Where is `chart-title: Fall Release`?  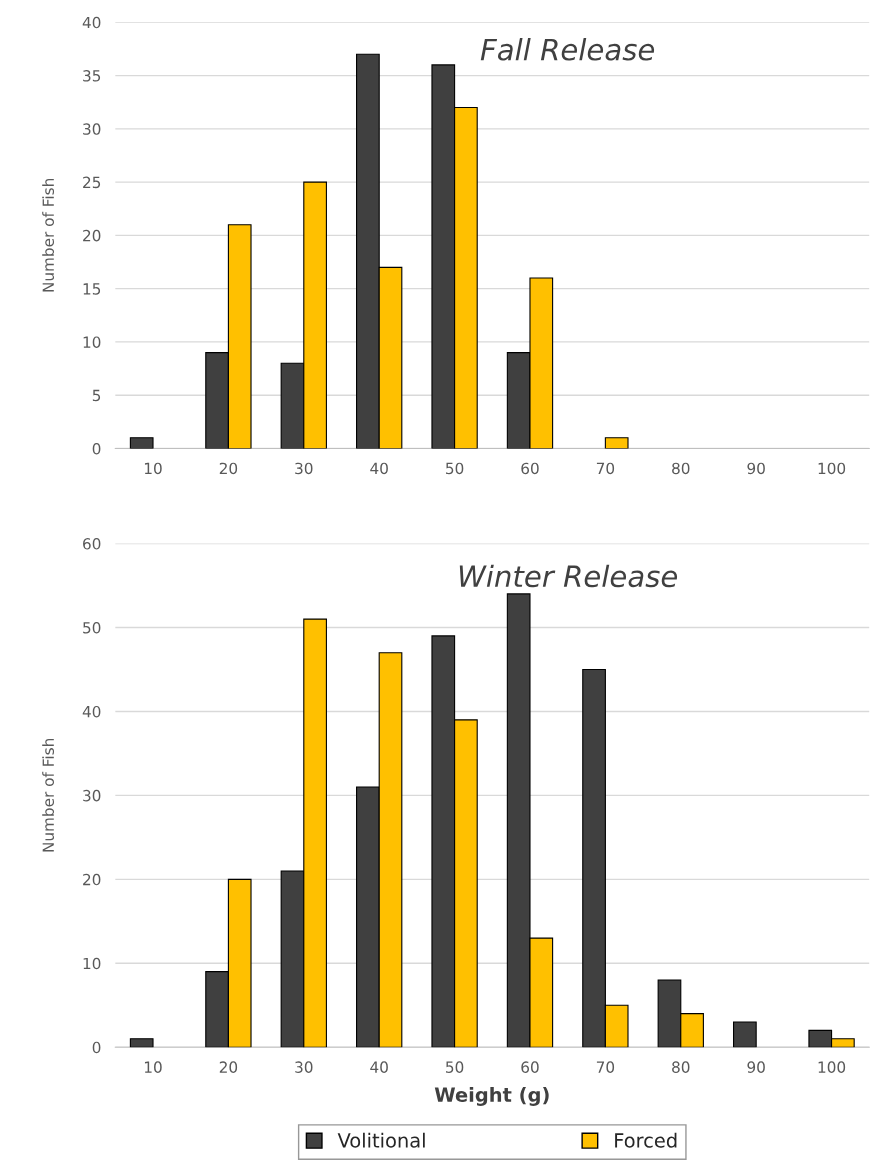 chart-title: Fall Release is located at coordinates (567, 49).